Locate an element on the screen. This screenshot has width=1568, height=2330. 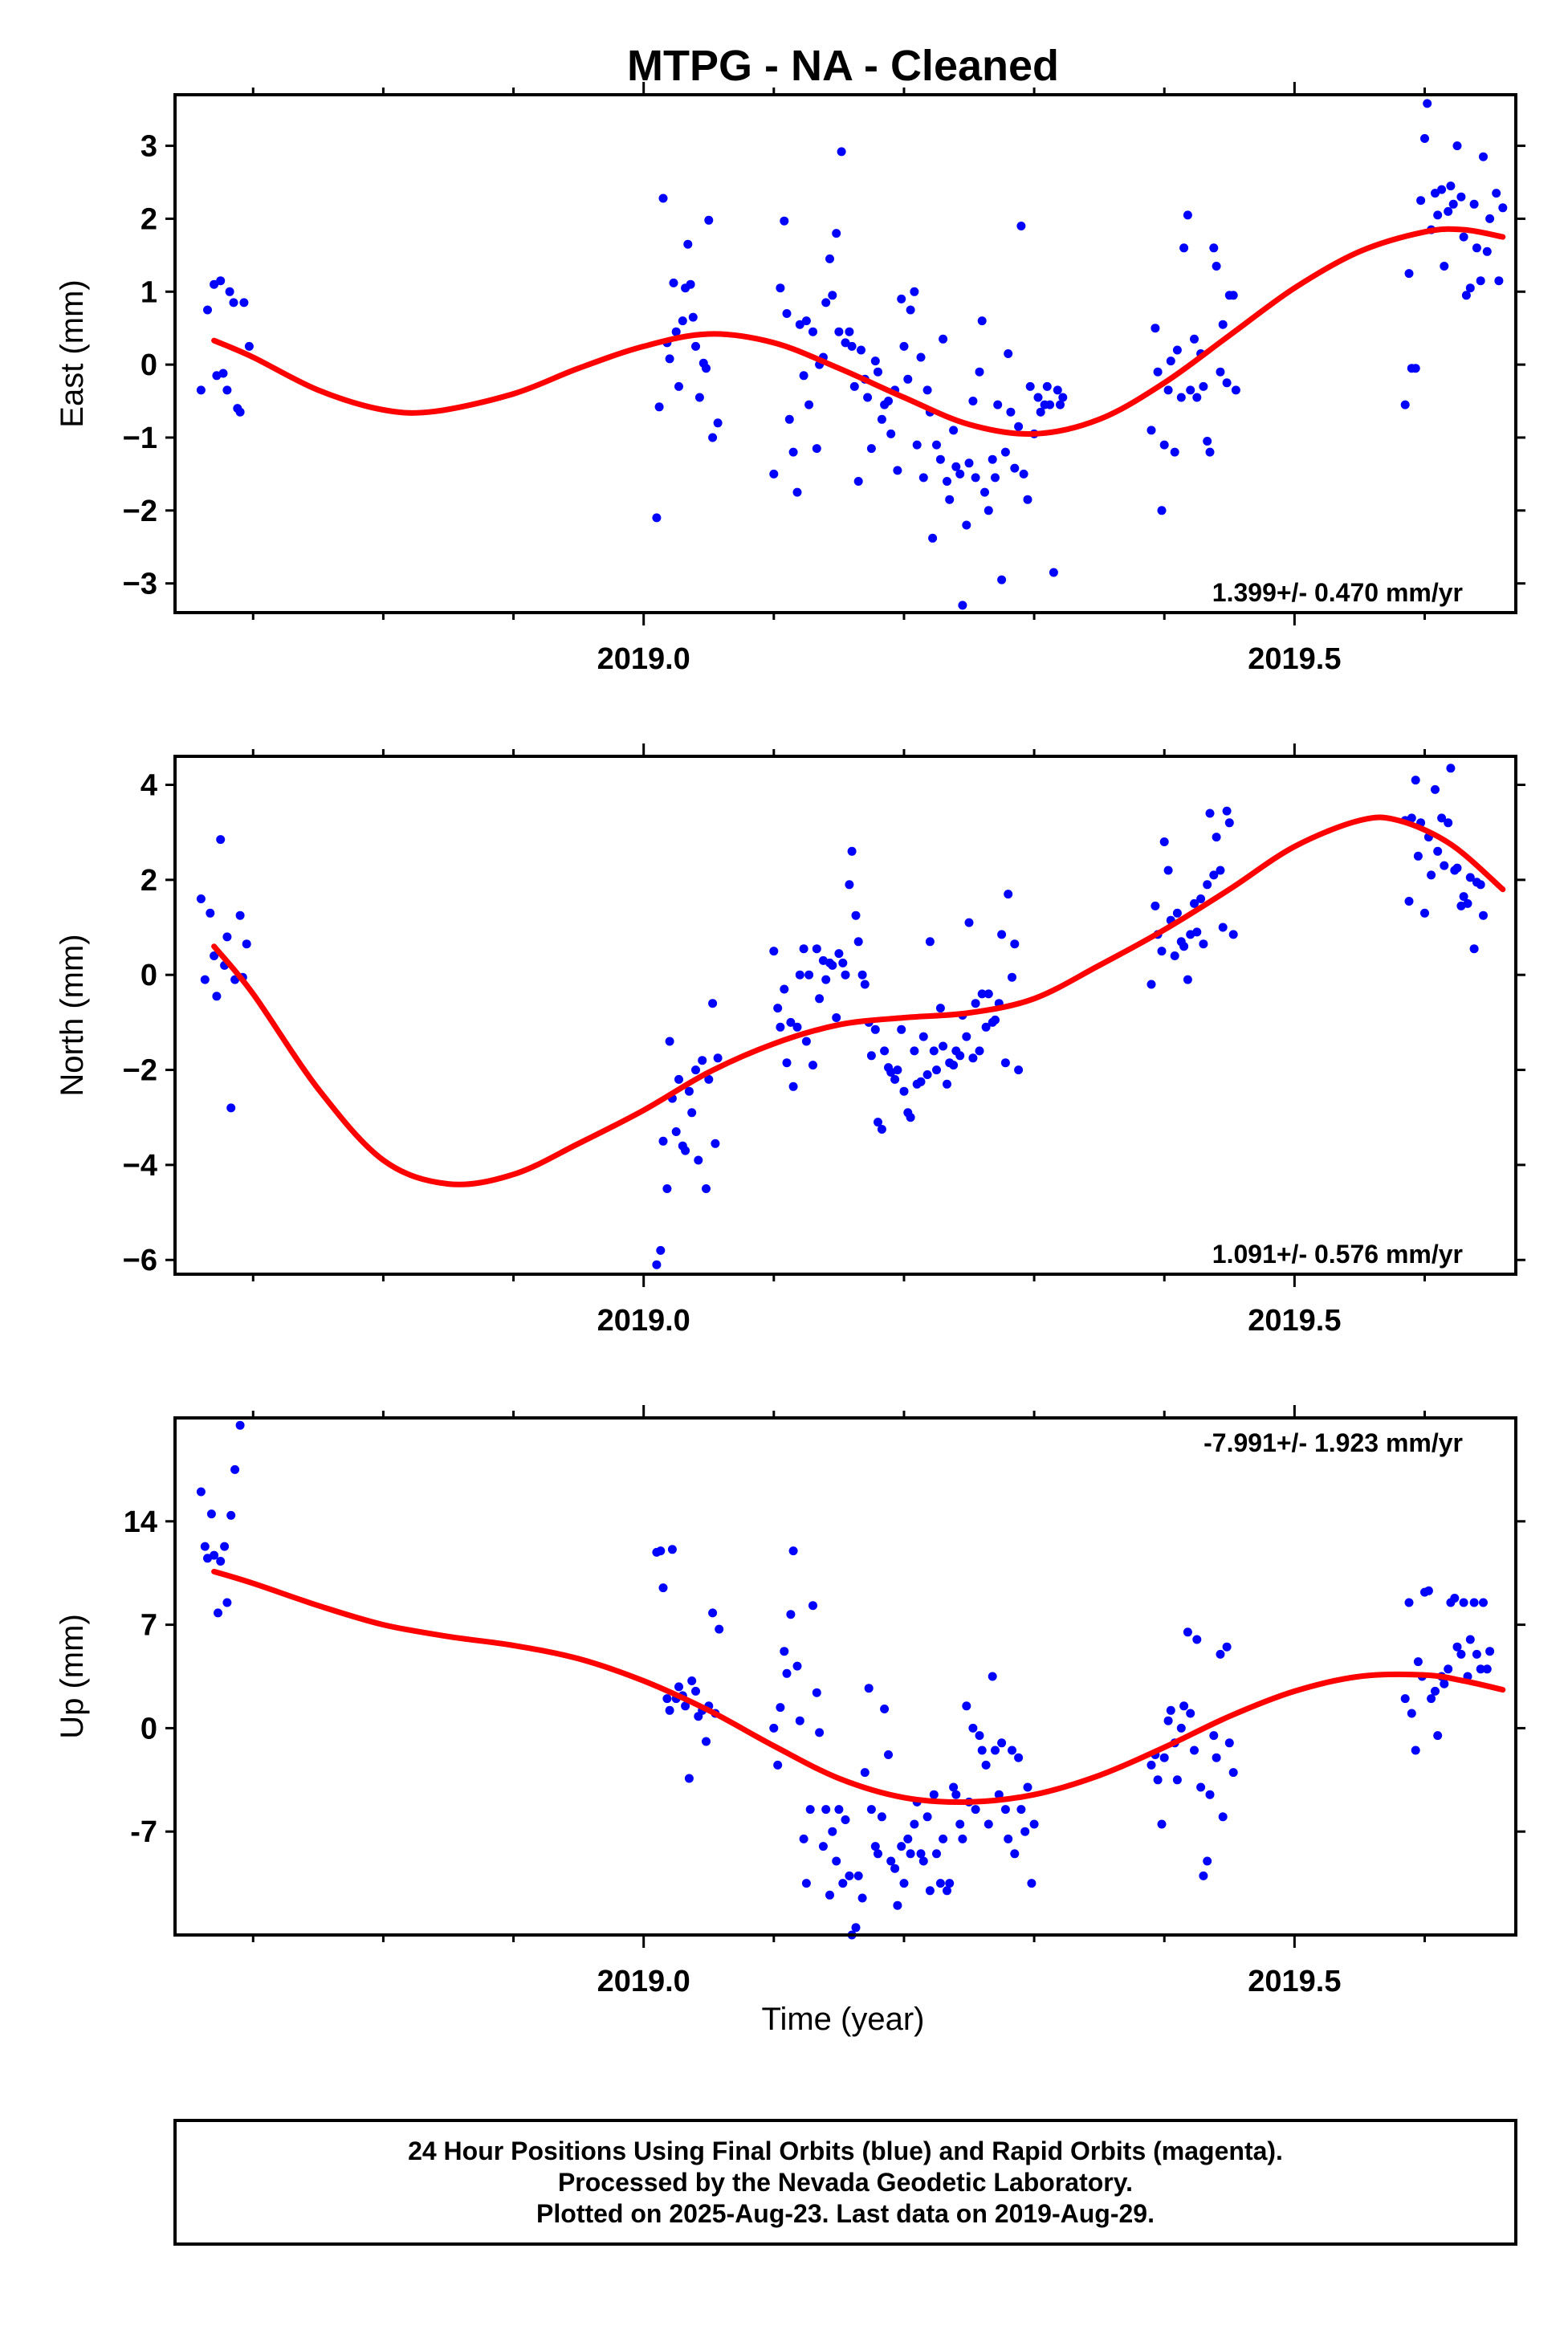
y-tick-label: 2 is located at coordinates (149, 219).